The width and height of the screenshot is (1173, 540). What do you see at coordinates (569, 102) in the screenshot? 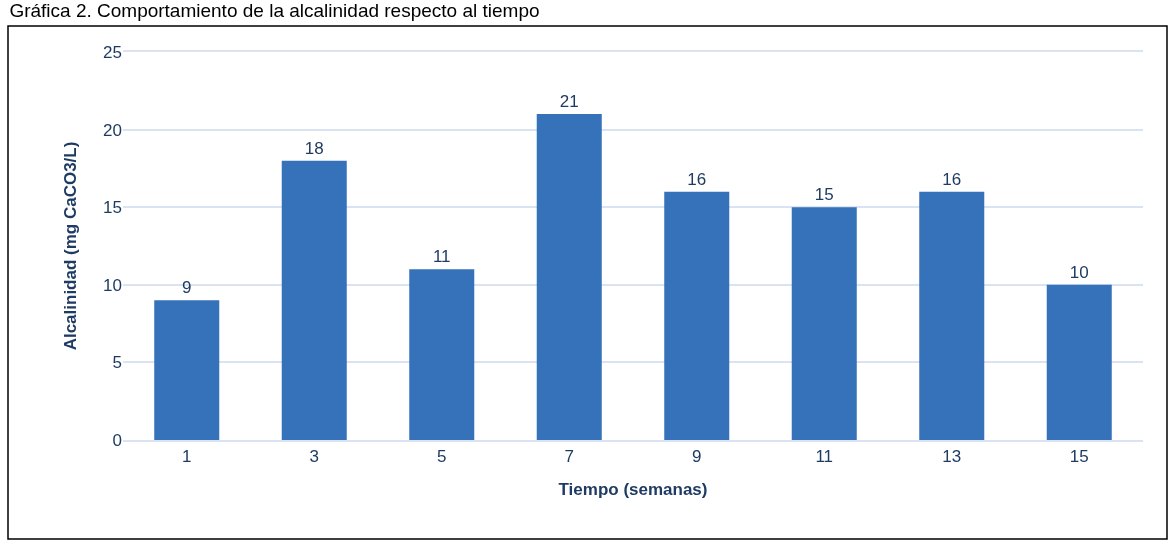
I see `data-label: 21` at bounding box center [569, 102].